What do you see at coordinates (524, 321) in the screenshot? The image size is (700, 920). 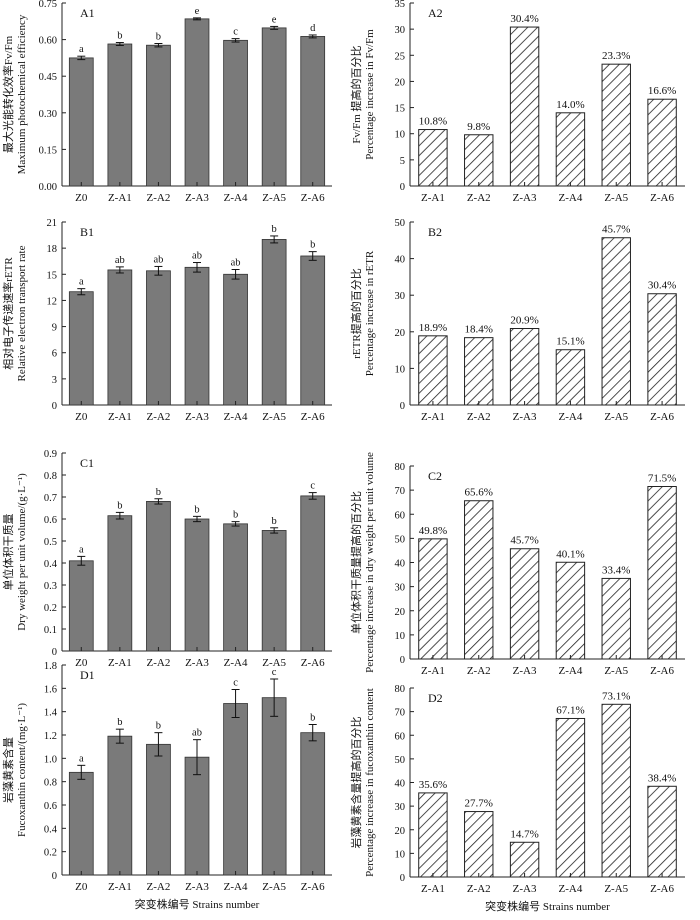 I see `data-label: 20.9%` at bounding box center [524, 321].